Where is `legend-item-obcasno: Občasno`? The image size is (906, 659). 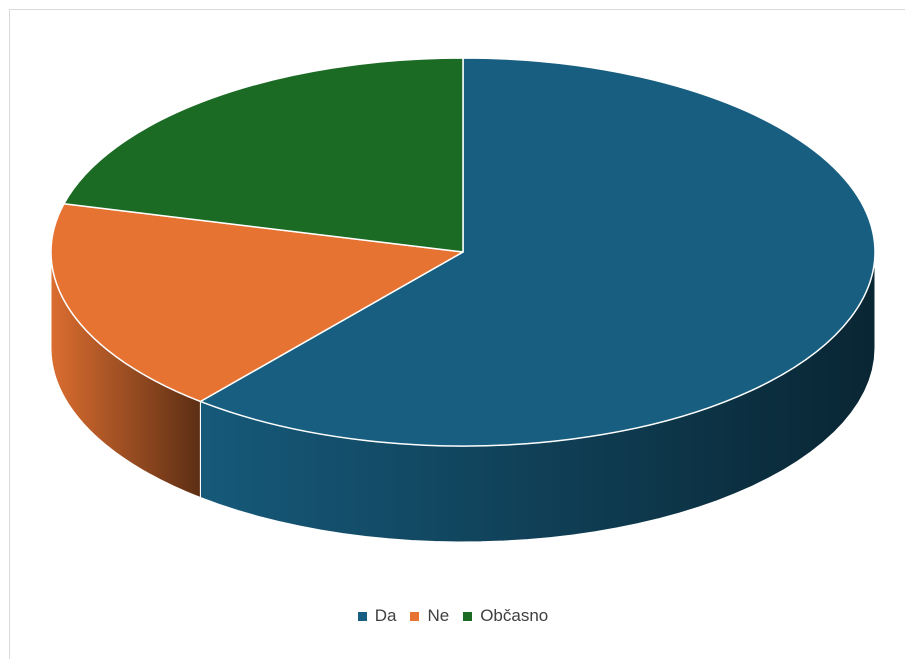 legend-item-obcasno: Občasno is located at coordinates (505, 616).